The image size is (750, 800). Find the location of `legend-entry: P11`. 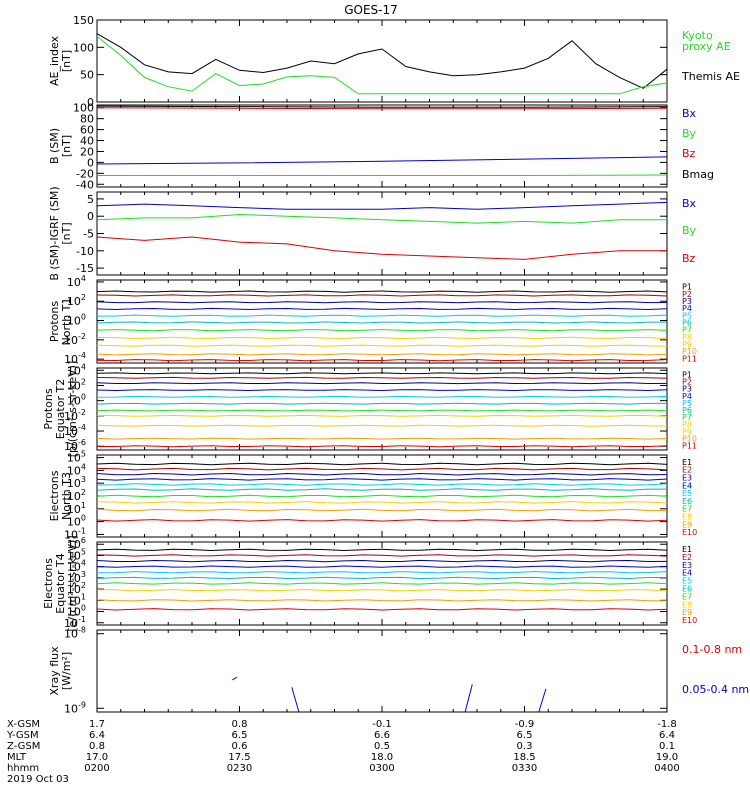

legend-entry: P11 is located at coordinates (689, 358).